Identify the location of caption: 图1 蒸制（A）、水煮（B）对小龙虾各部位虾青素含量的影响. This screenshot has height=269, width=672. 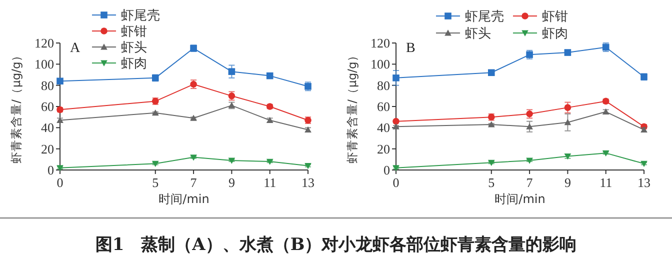
(336, 245).